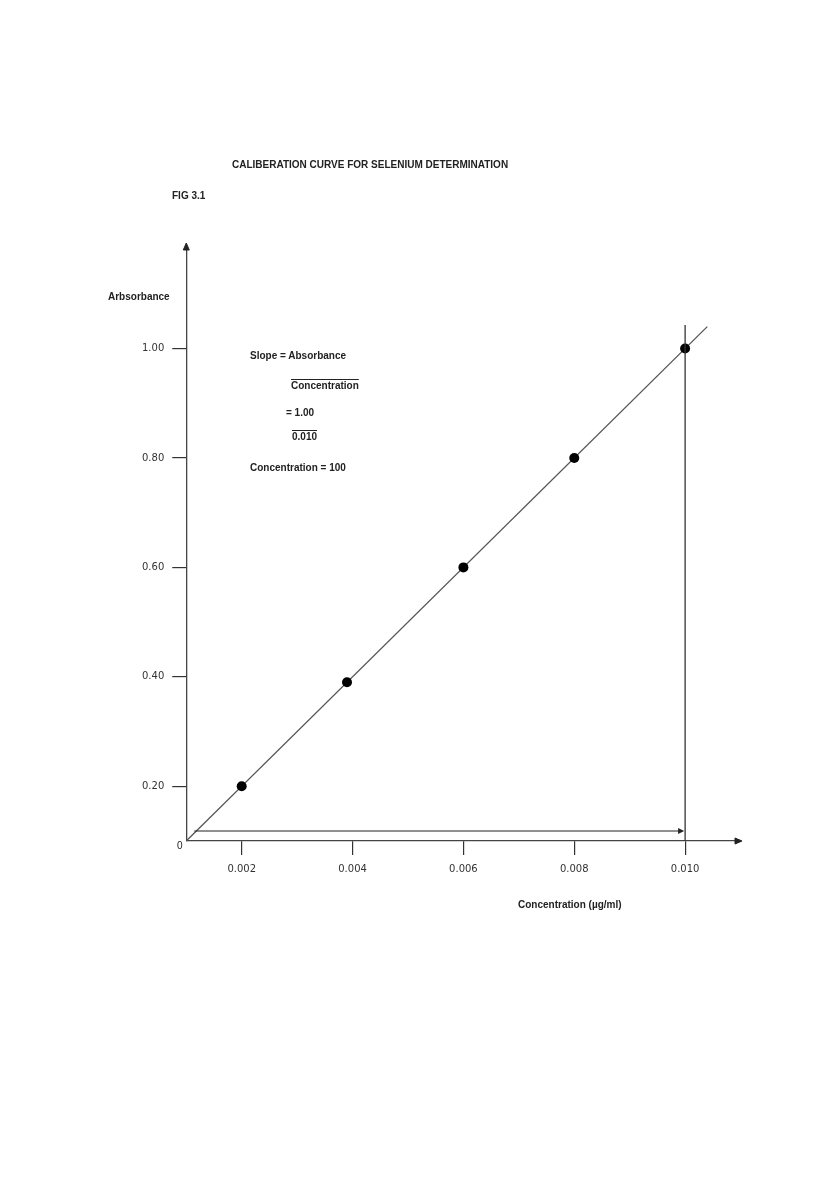 This screenshot has width=828, height=1198. I want to click on x-tick-label: 0.004, so click(352, 868).